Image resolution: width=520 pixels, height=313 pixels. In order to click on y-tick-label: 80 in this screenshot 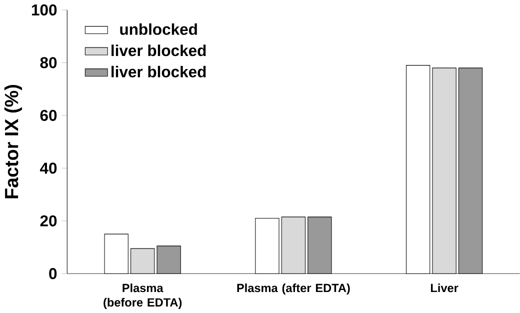, I will do `click(48, 62)`.